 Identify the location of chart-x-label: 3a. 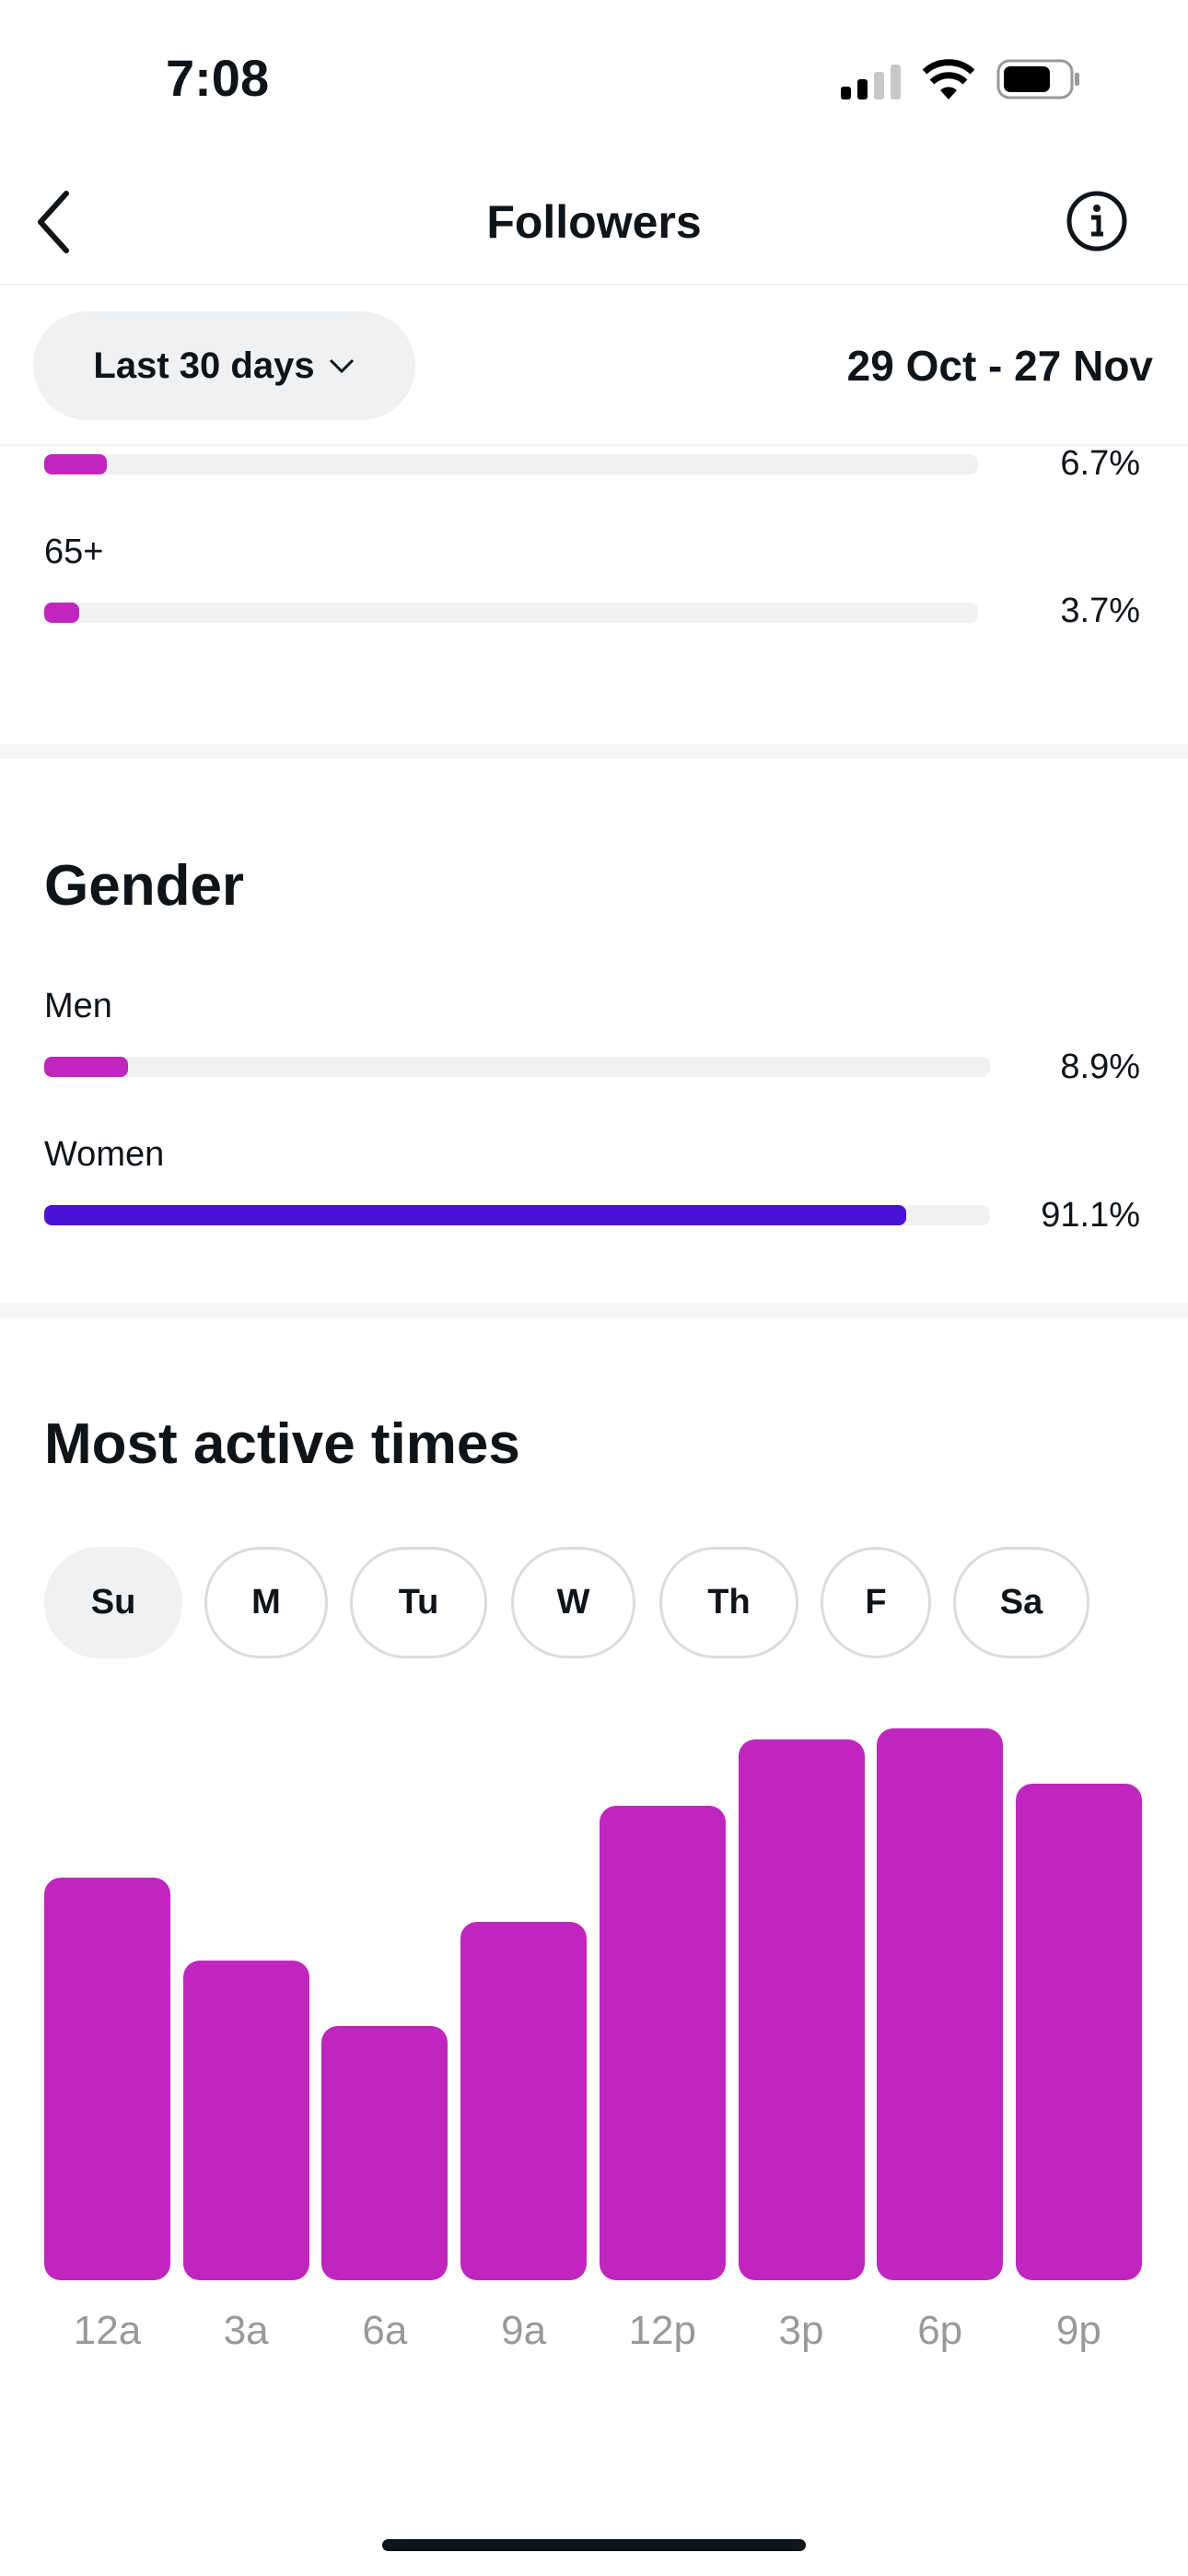
(246, 2330).